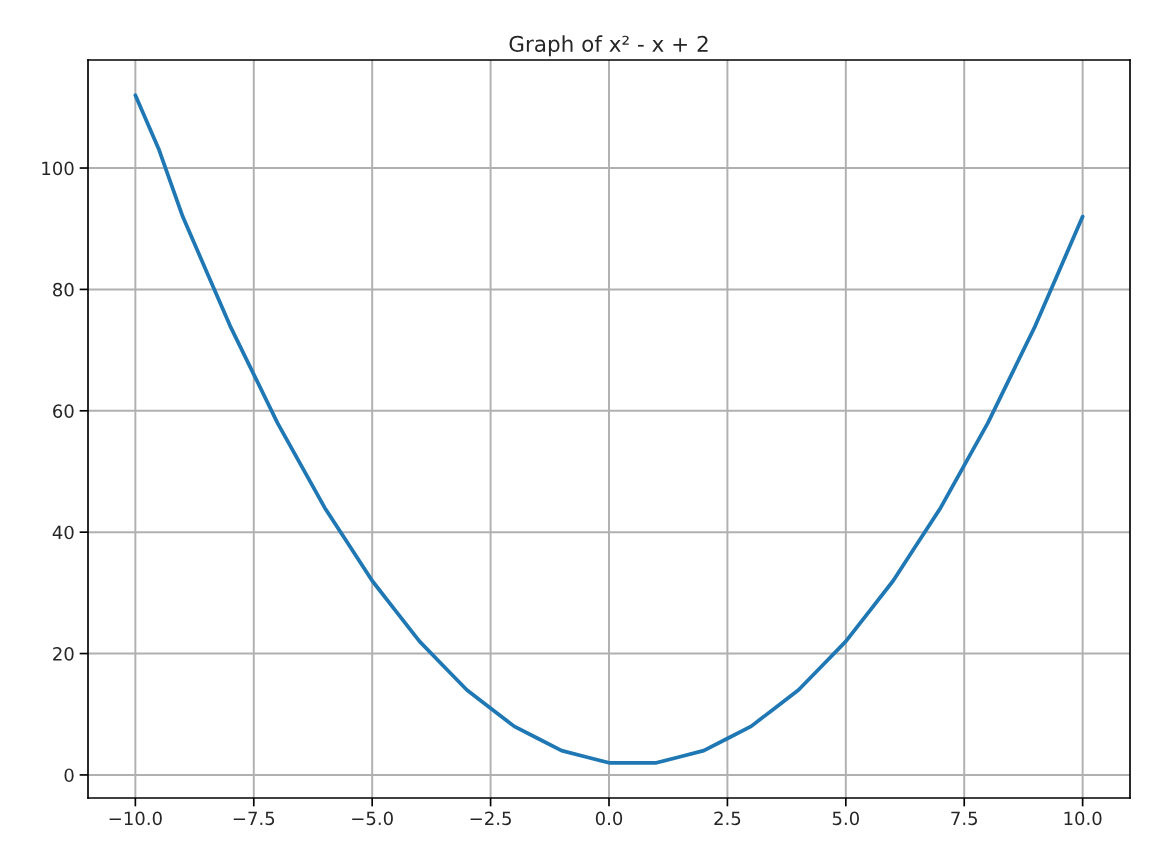  Describe the element at coordinates (608, 46) in the screenshot. I see `chart-title: Graph of x² - x + 2` at that location.